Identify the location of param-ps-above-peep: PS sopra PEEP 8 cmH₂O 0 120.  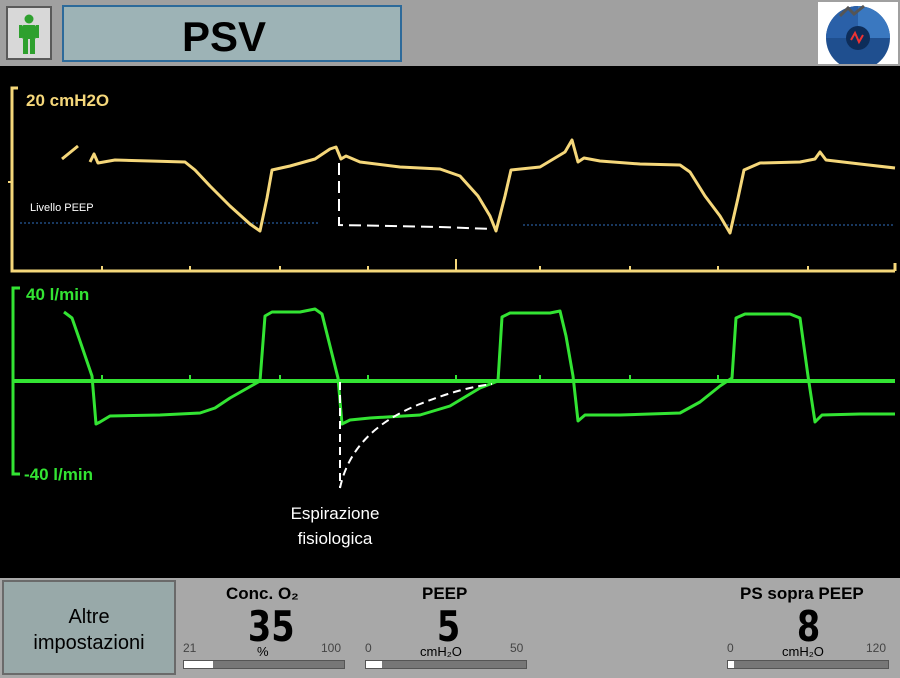
(810, 628).